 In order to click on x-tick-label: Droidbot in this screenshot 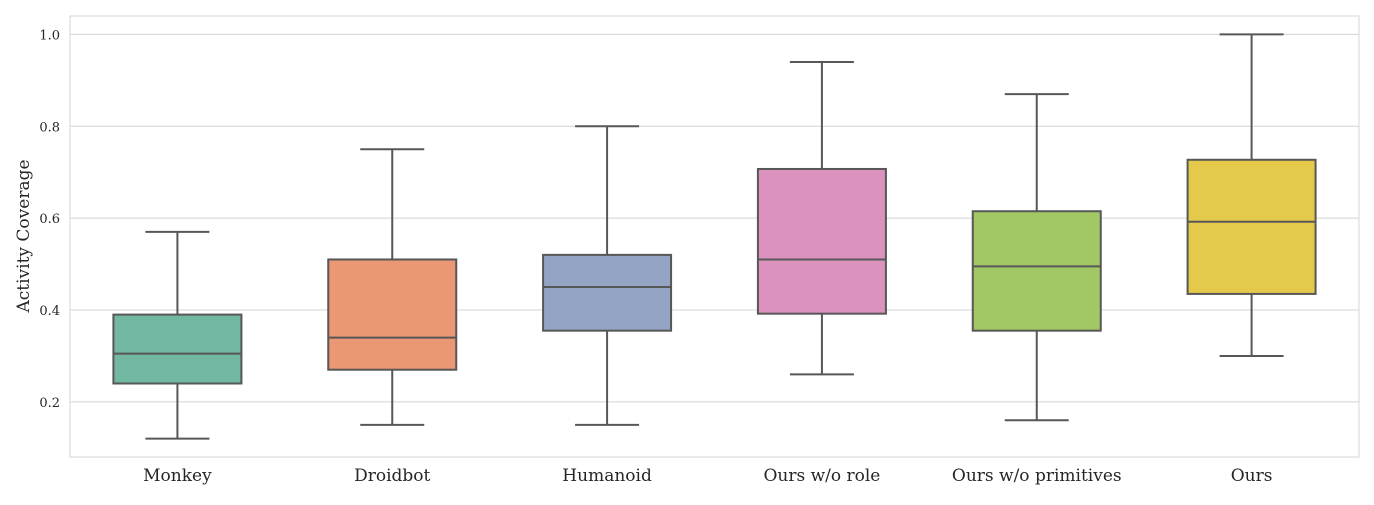, I will do `click(392, 476)`.